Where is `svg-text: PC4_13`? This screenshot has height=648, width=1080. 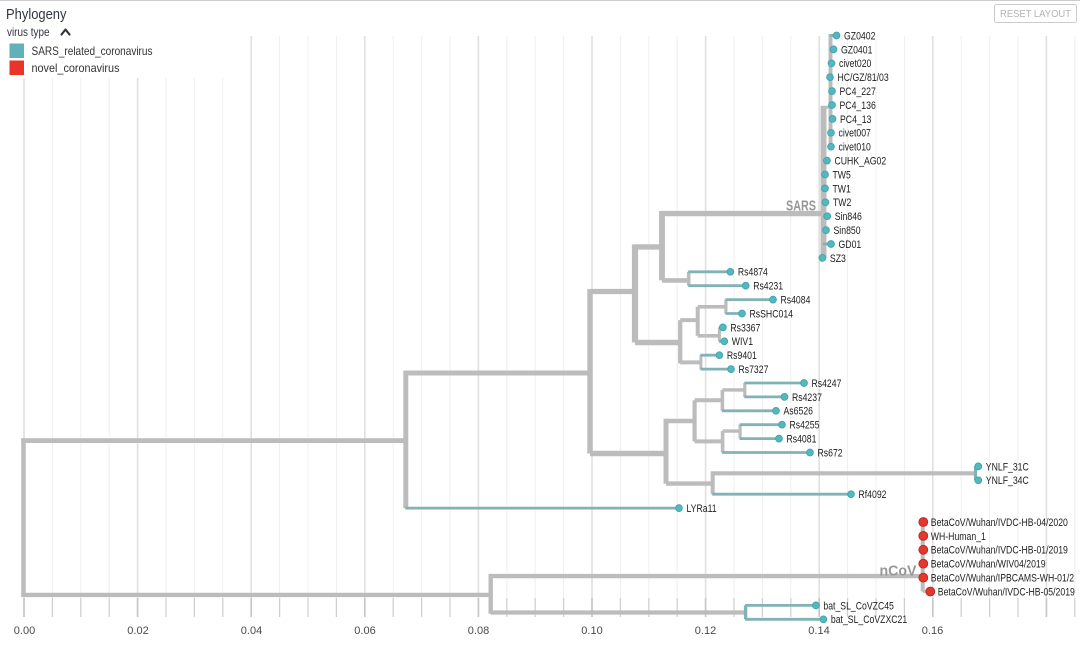 svg-text: PC4_13 is located at coordinates (855, 120).